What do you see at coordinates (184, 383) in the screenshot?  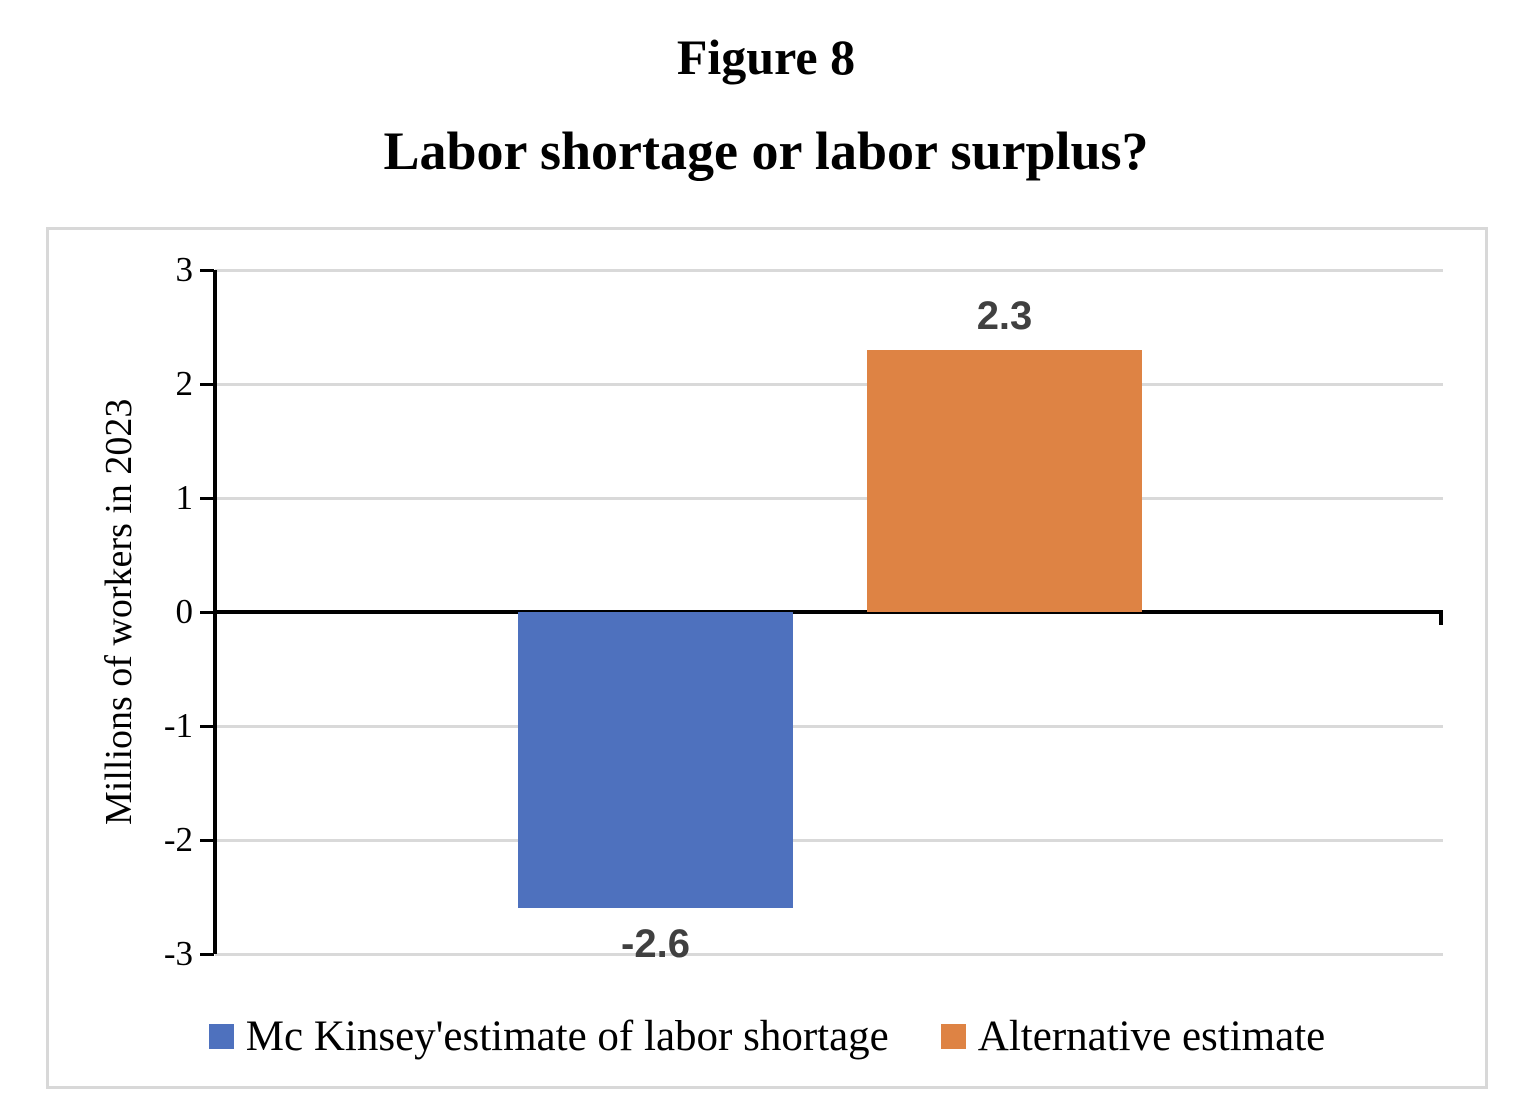 I see `y-tick-label: 2` at bounding box center [184, 383].